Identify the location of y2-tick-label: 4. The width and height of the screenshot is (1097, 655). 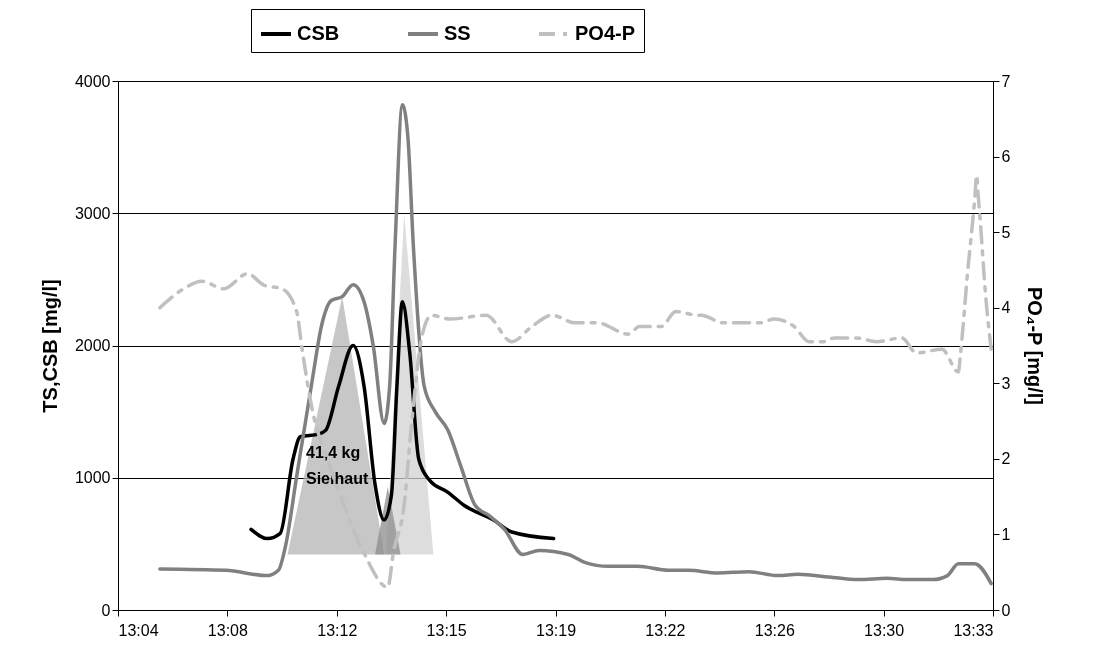
(1006, 308).